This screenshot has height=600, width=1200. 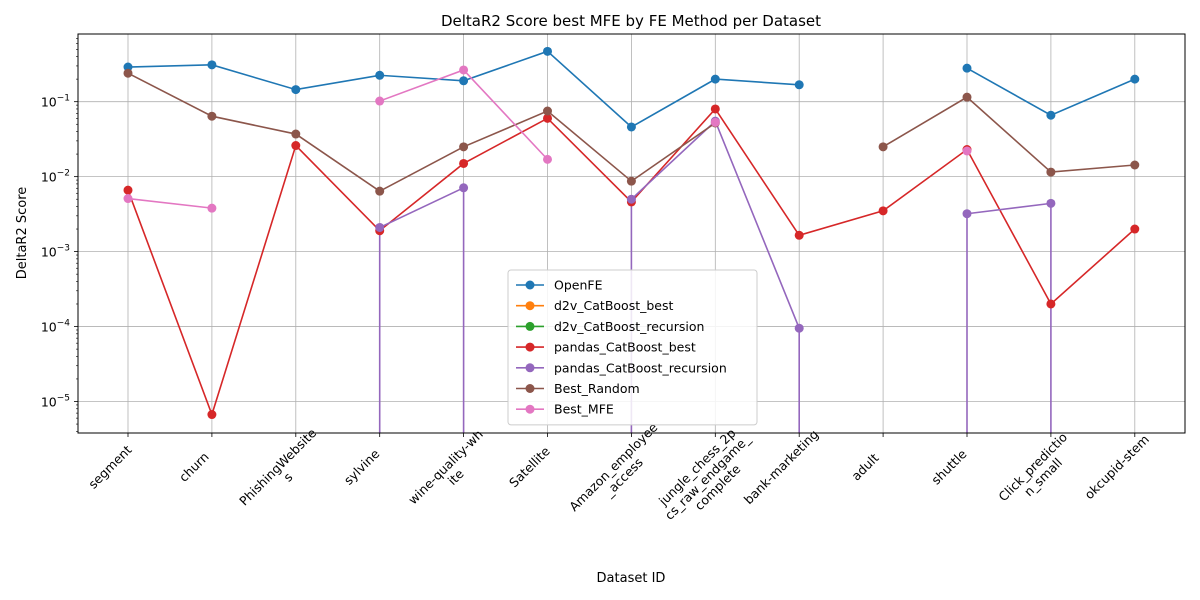 I want to click on x-axis-label: Dataset ID, so click(x=631, y=578).